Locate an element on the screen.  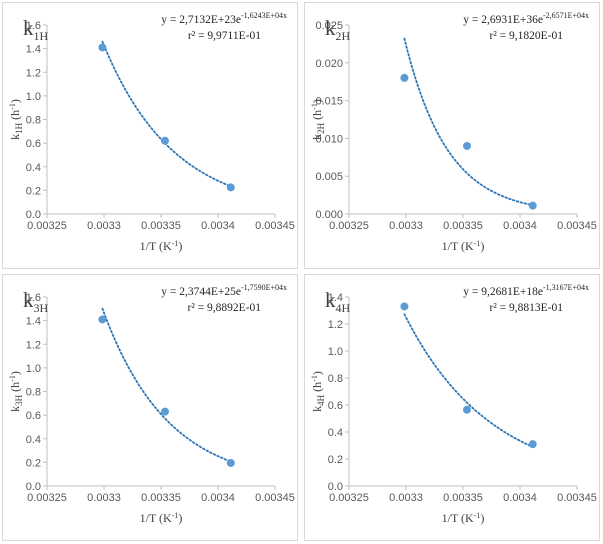
k3h-x-tick-label: 0.0033 is located at coordinates (104, 498).